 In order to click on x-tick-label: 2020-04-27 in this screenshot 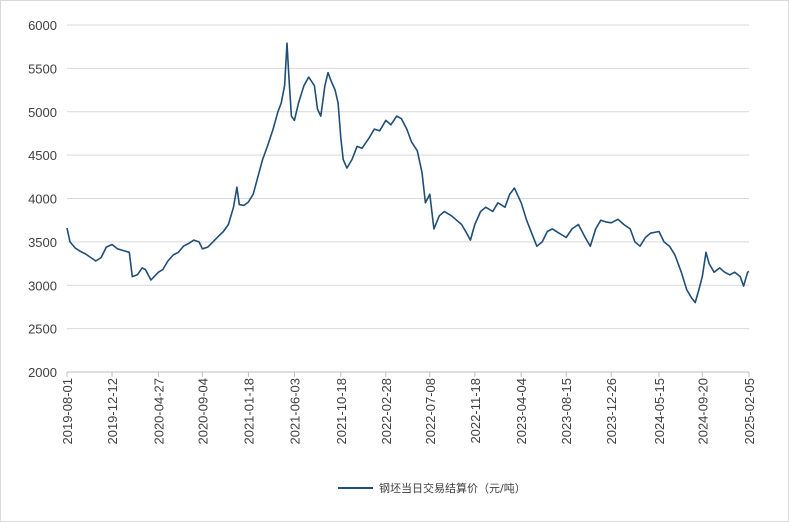, I will do `click(158, 411)`.